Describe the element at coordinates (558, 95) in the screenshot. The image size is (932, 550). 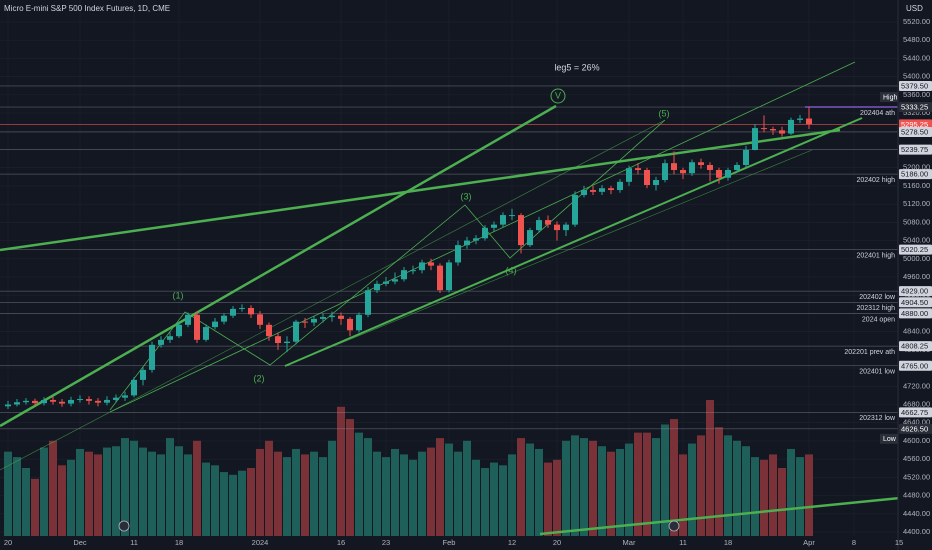
I see `annotation: V` at that location.